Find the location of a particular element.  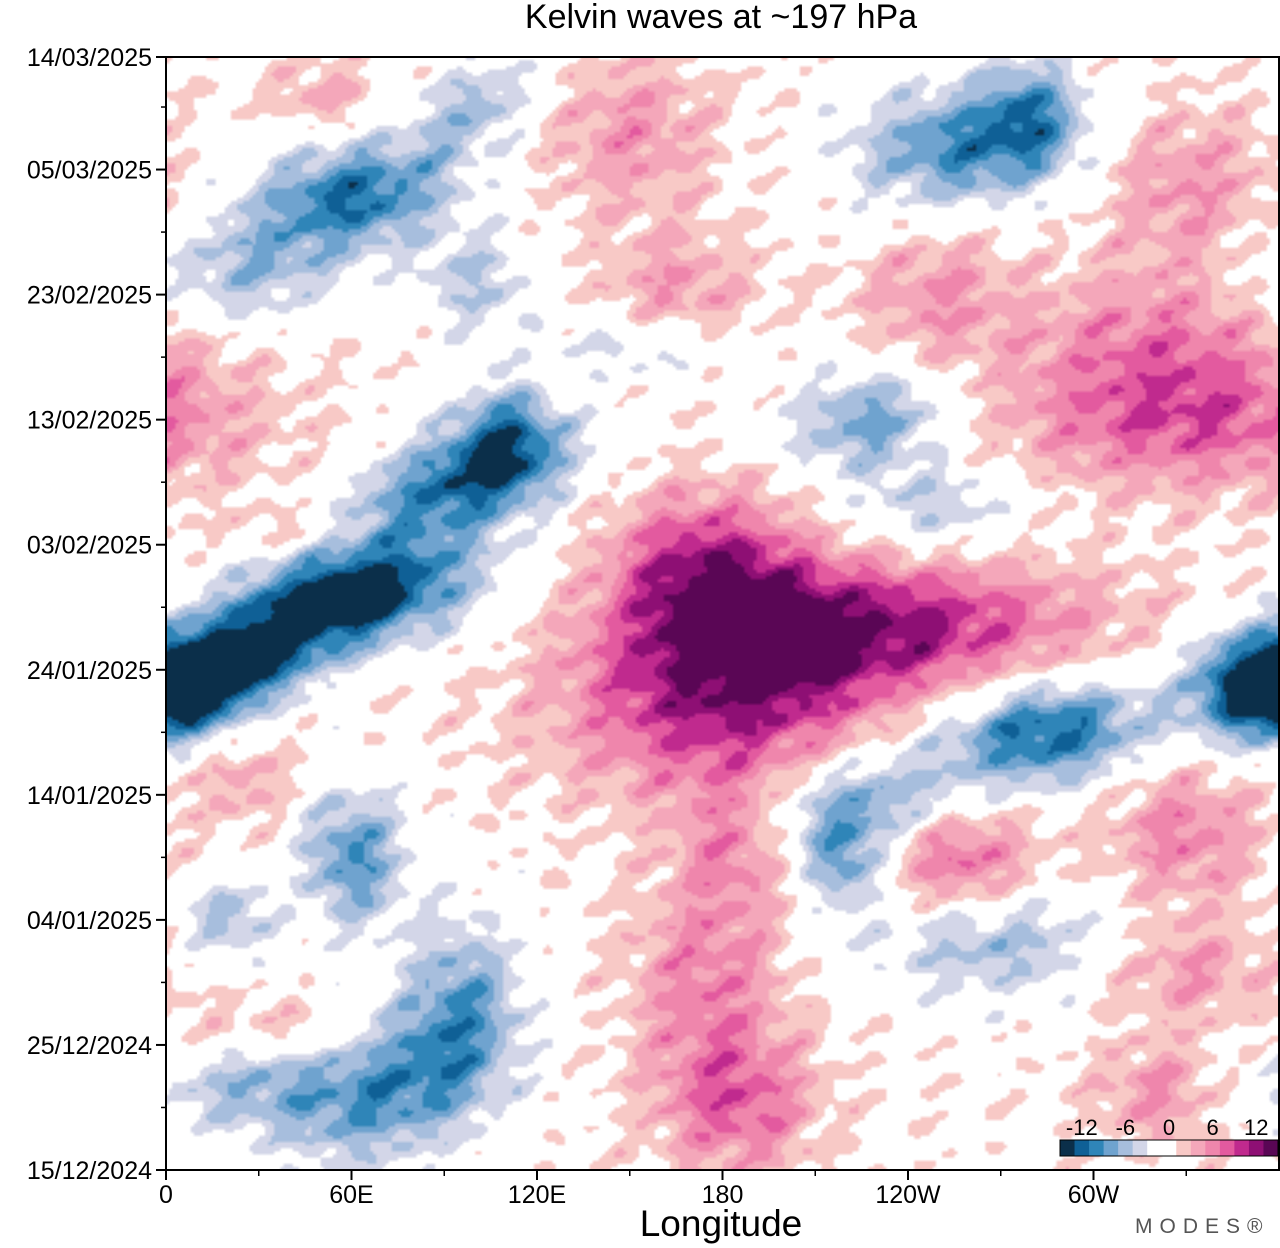

chart-title: Kelvin waves at ~197 hPa is located at coordinates (721, 18).